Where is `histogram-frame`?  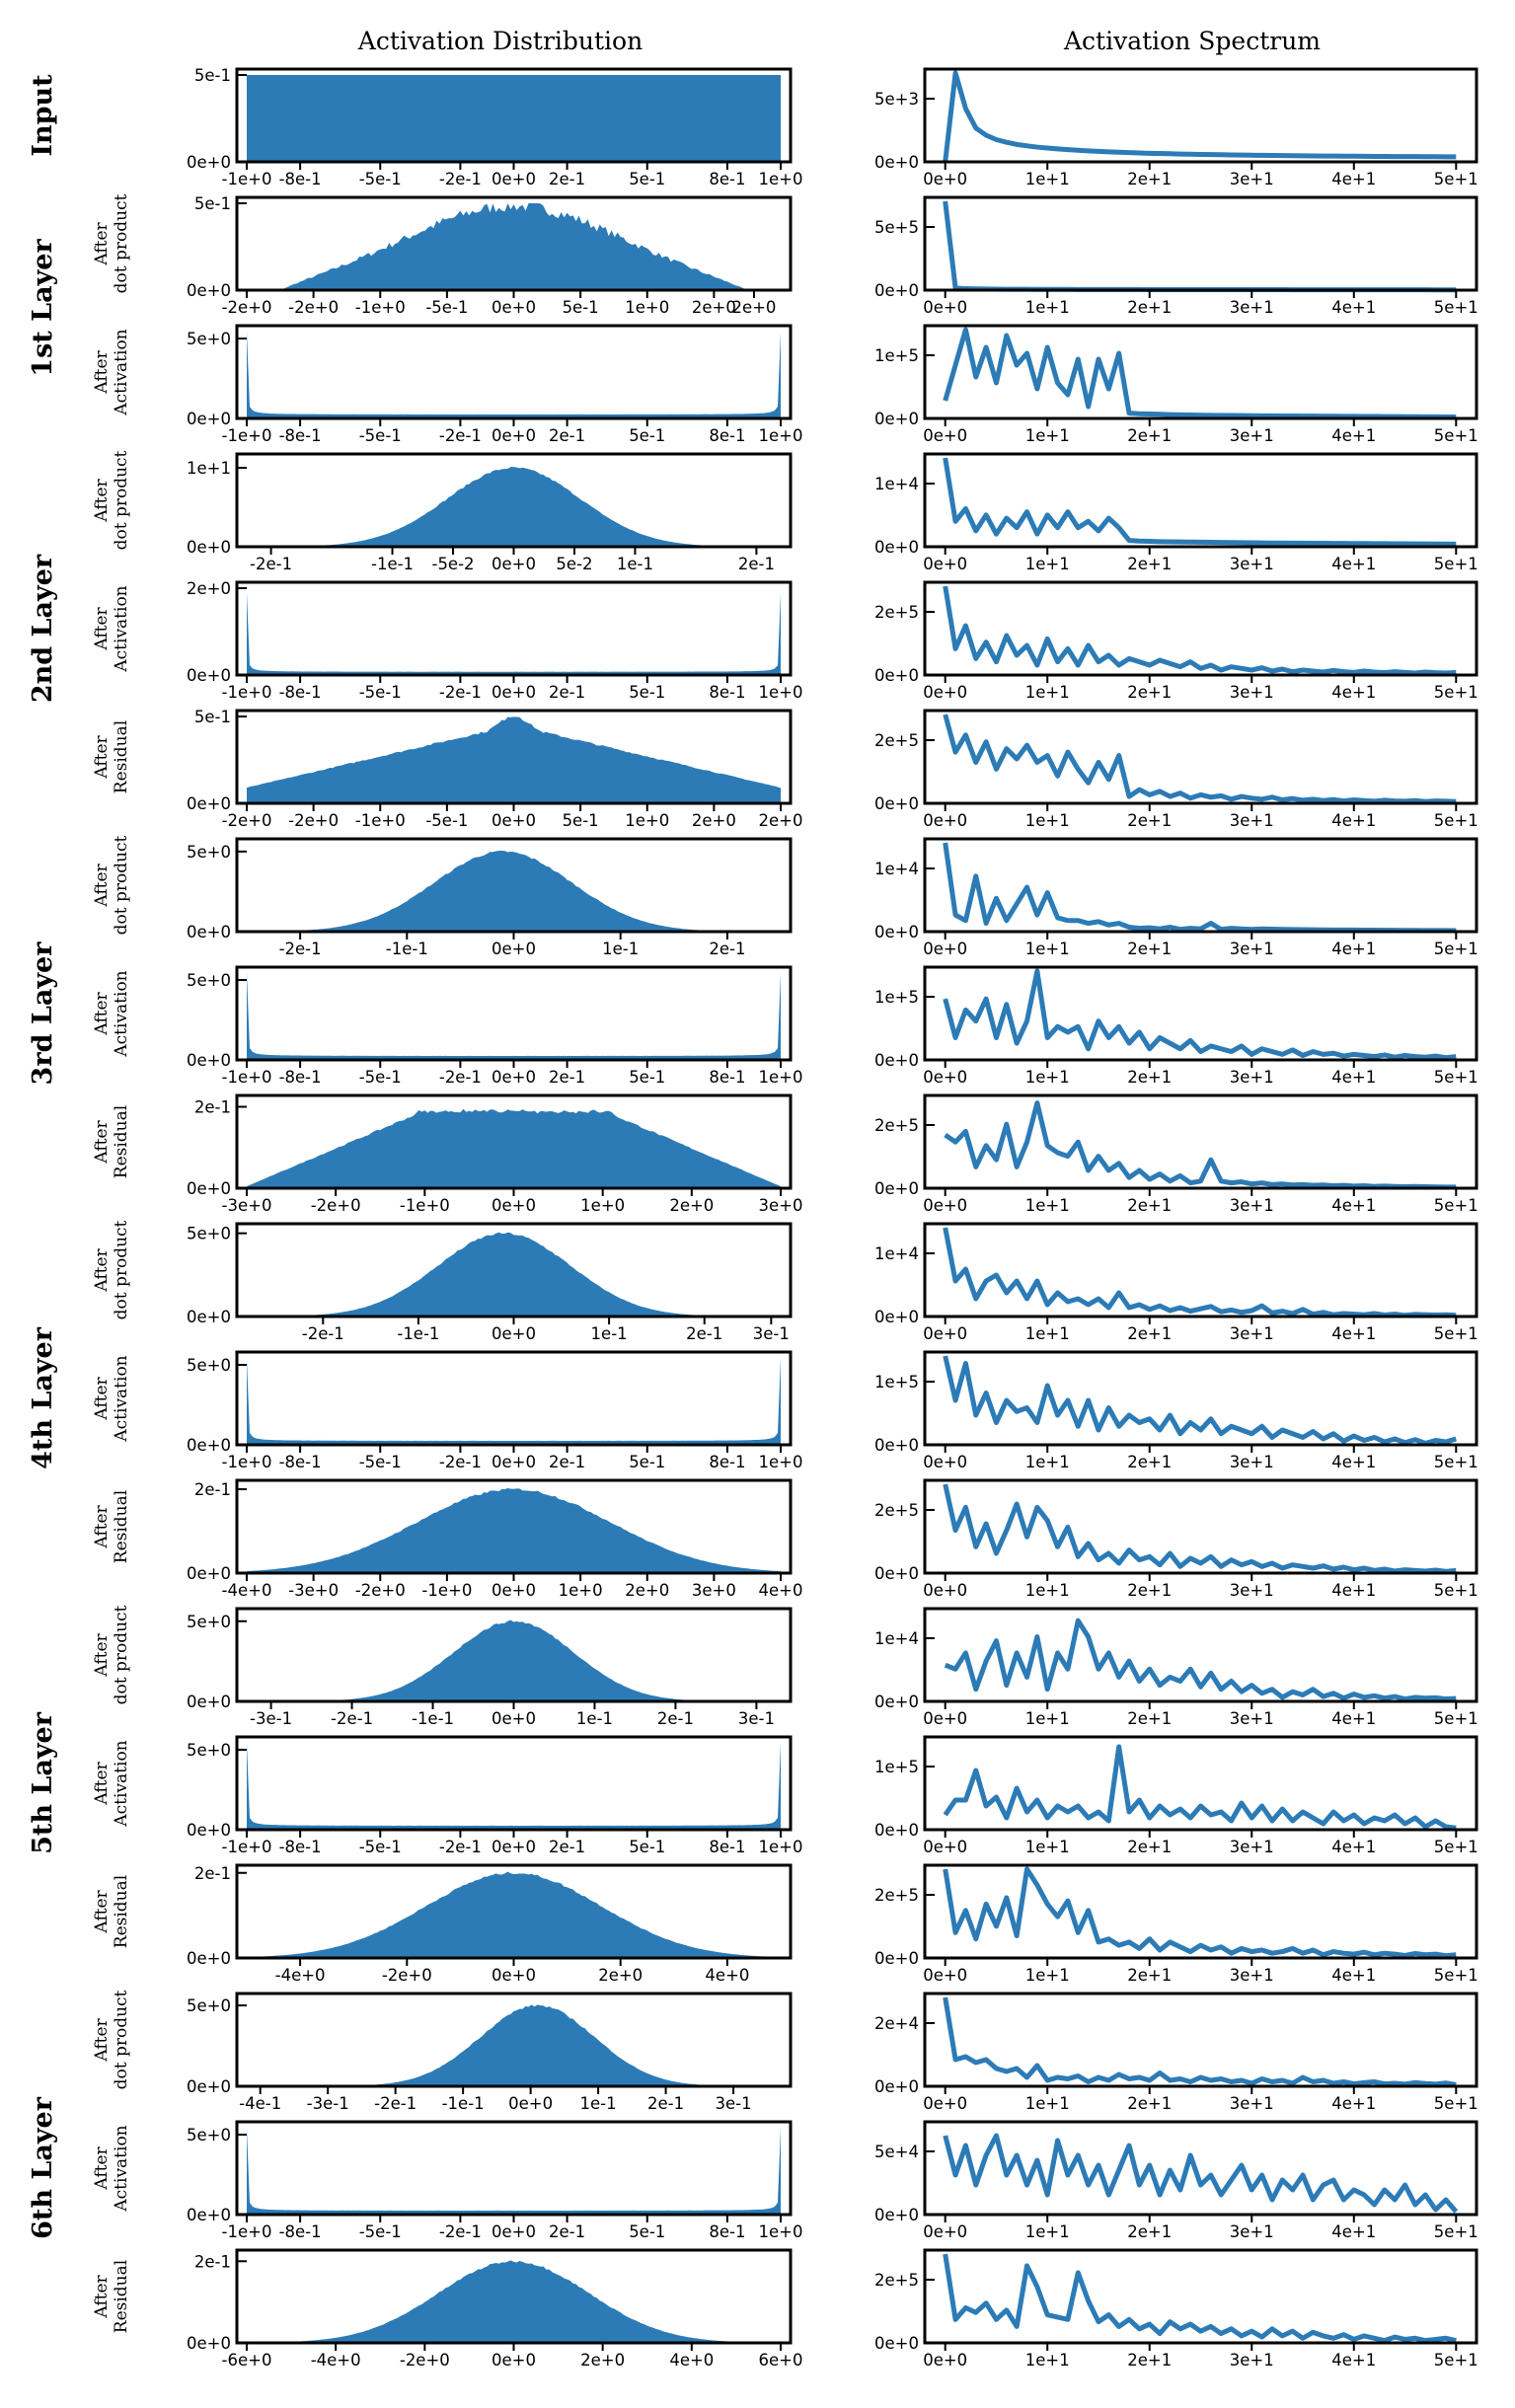 histogram-frame is located at coordinates (514, 2040).